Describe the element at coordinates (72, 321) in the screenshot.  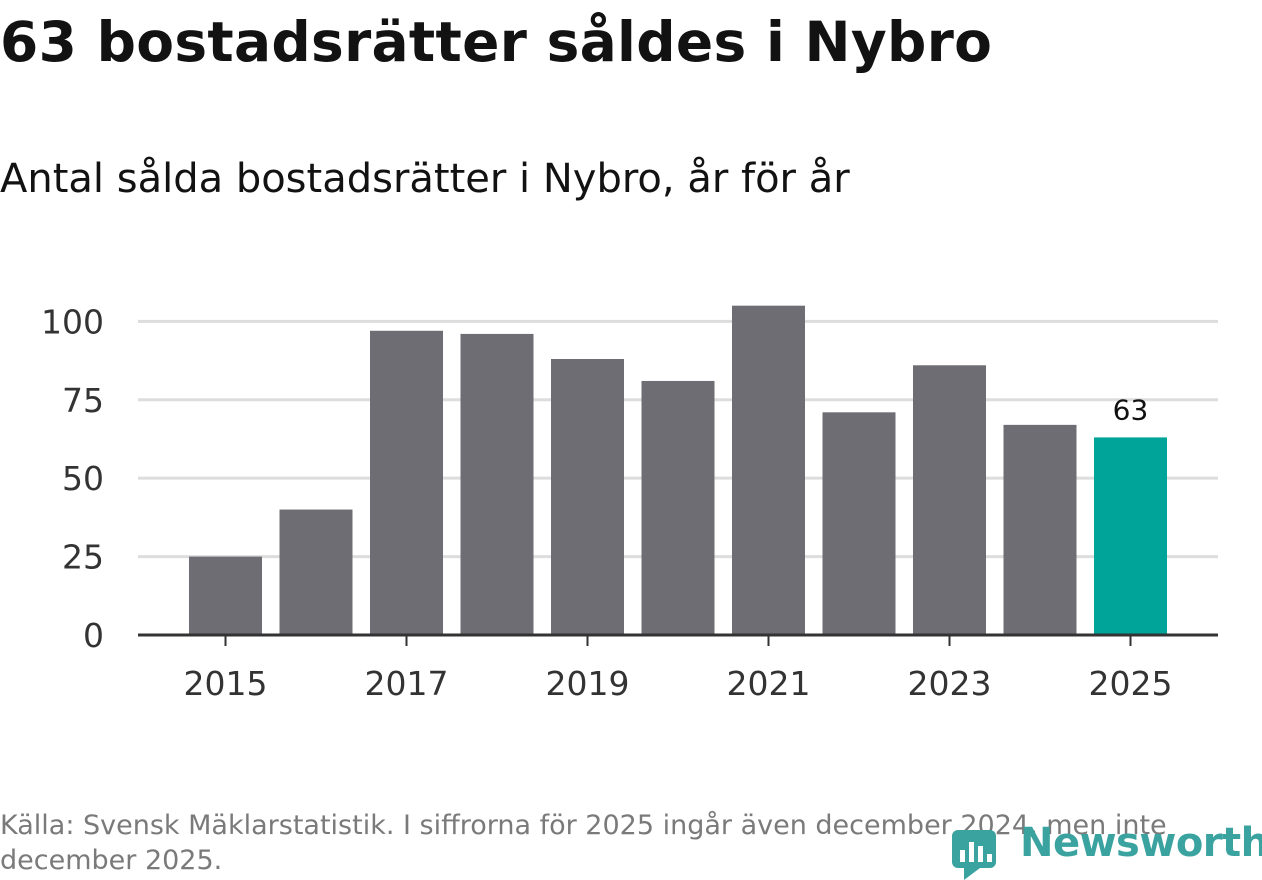
I see `y-tick-label: 100` at that location.